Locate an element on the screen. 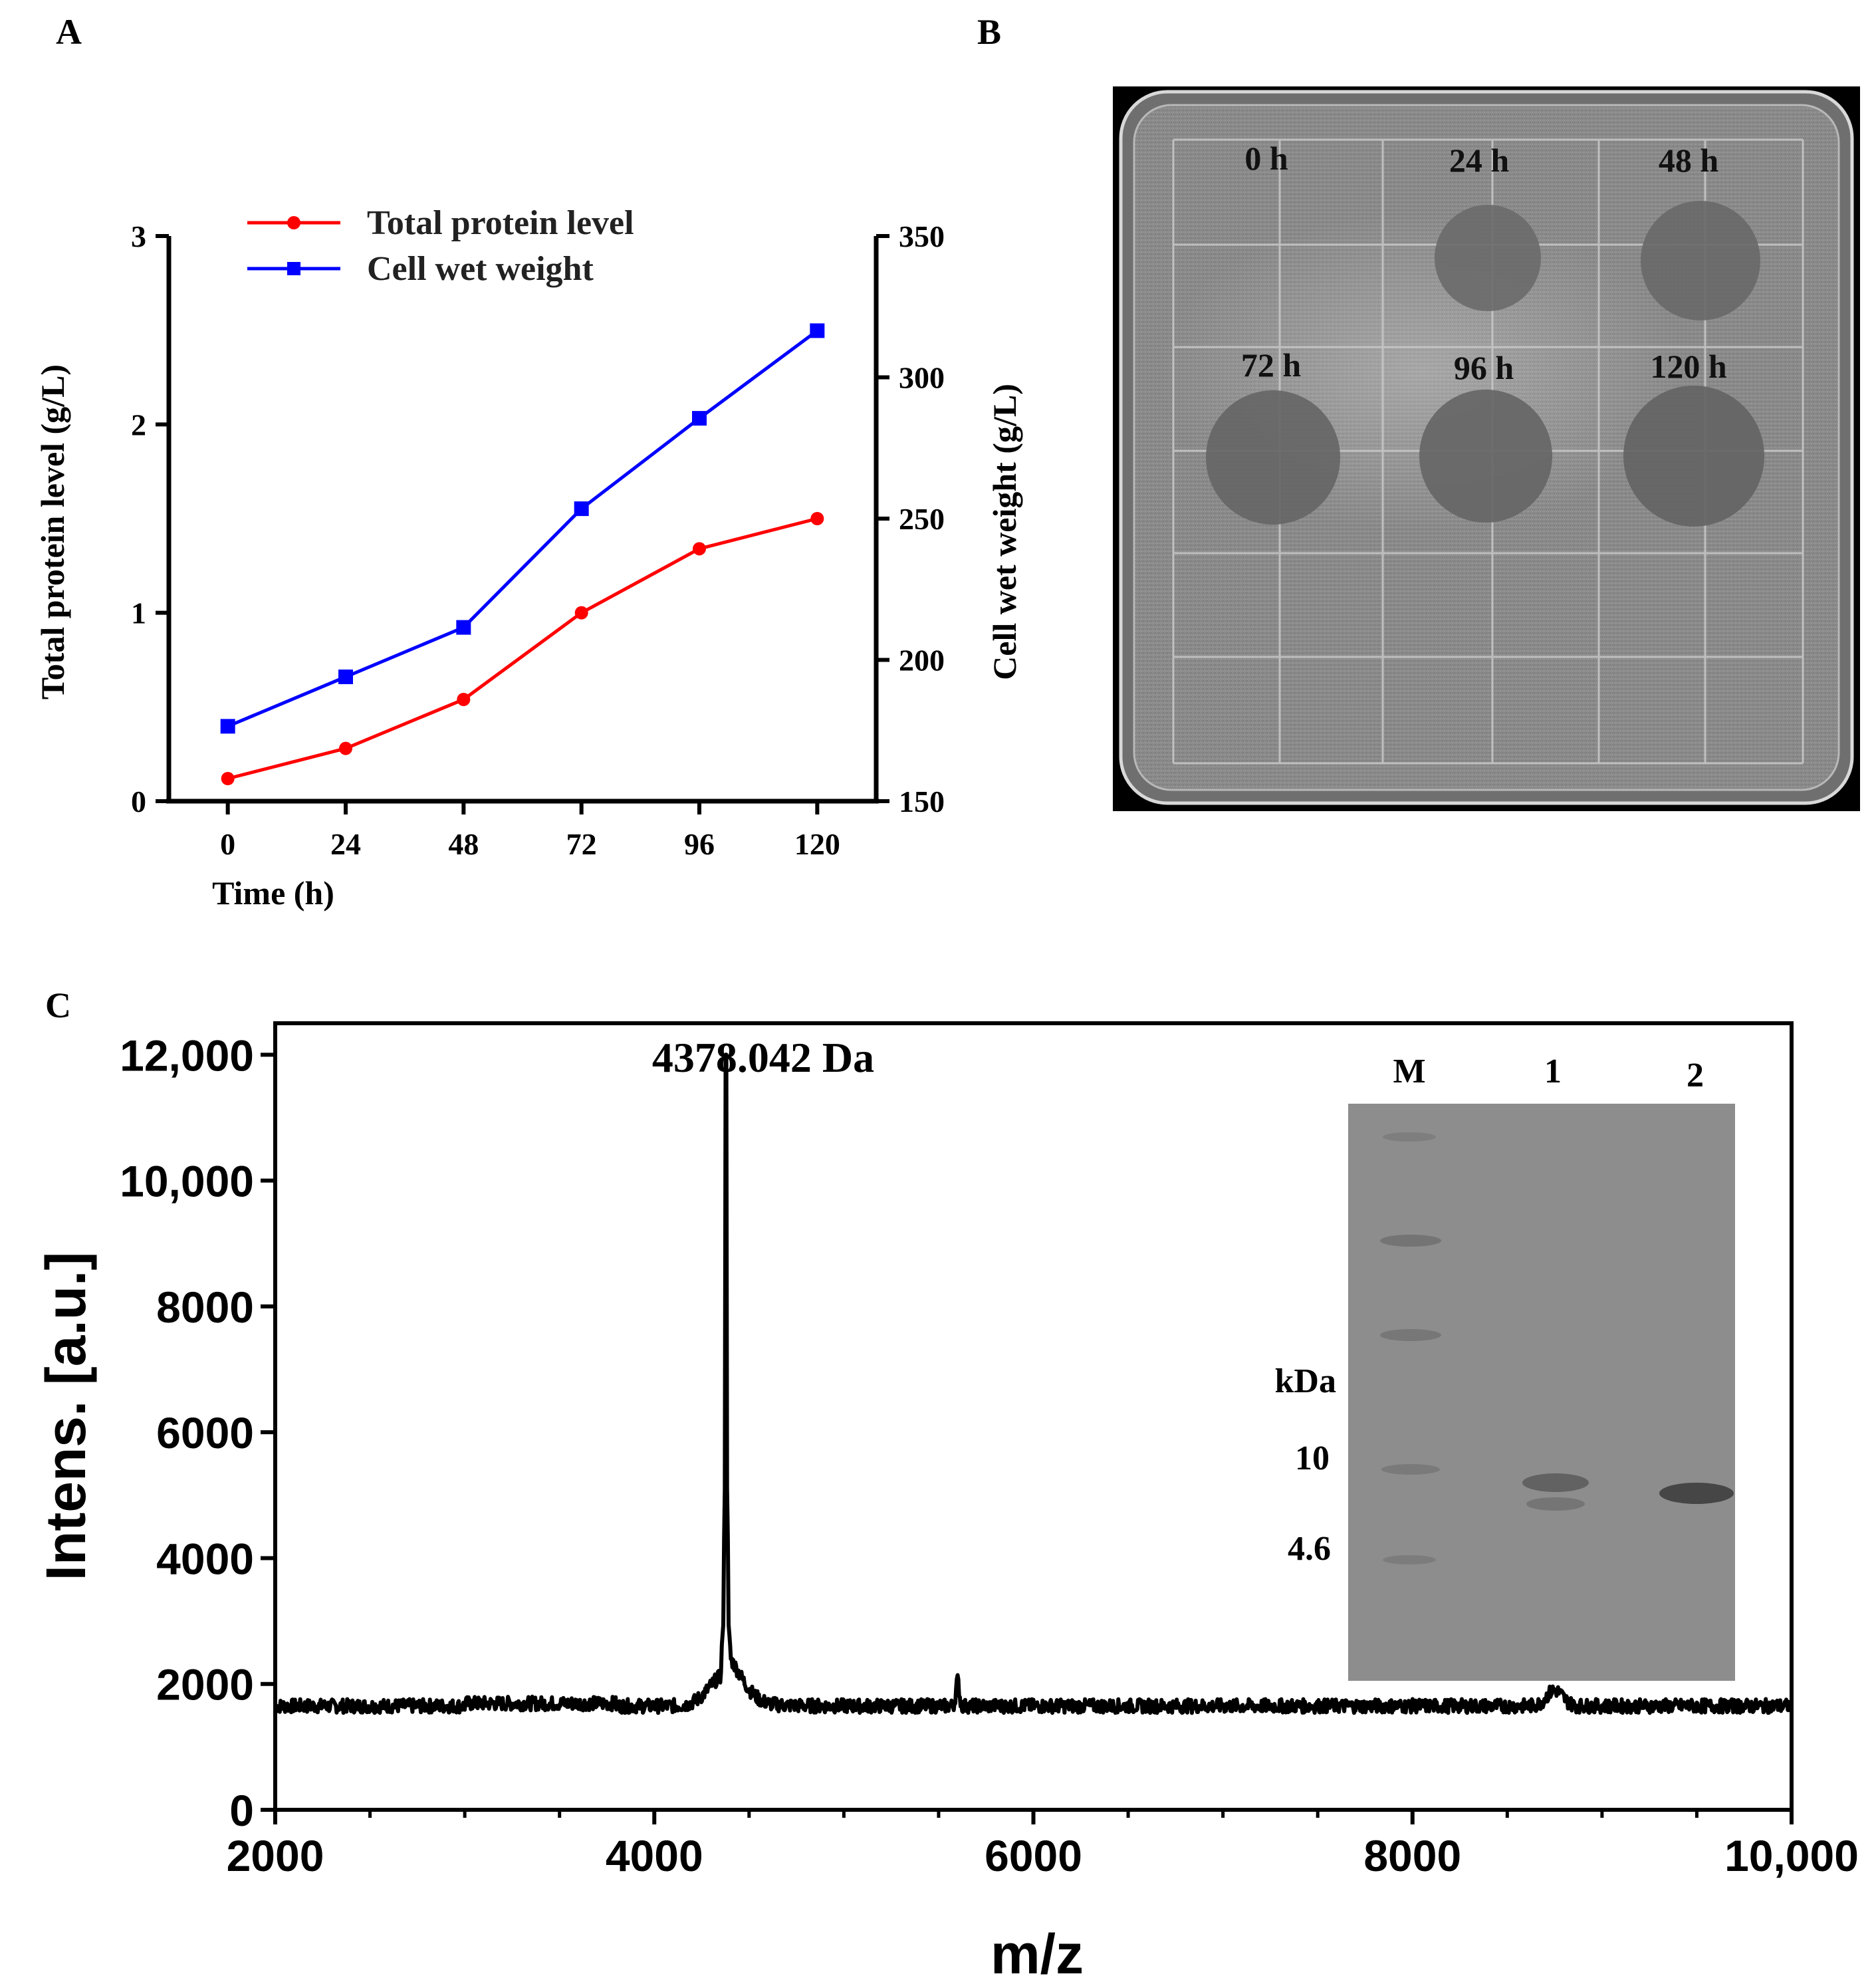 The height and width of the screenshot is (1984, 1876). right-y-tick-label: 300 is located at coordinates (922, 378).